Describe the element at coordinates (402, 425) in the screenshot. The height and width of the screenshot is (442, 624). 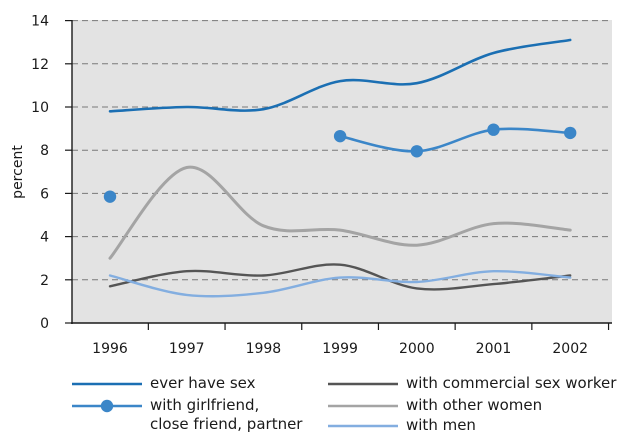
I see `legend-item-men: with men` at that location.